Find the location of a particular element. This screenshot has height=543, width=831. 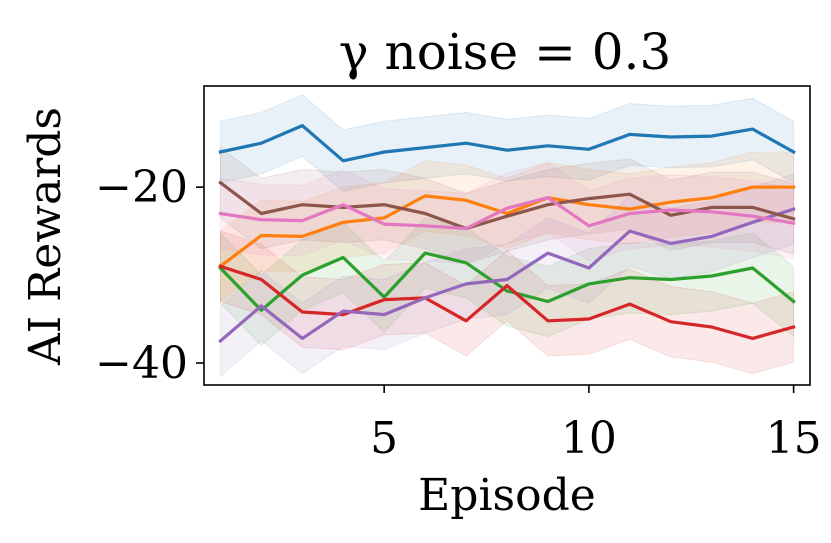

y-tick-label: −40 is located at coordinates (141, 363).